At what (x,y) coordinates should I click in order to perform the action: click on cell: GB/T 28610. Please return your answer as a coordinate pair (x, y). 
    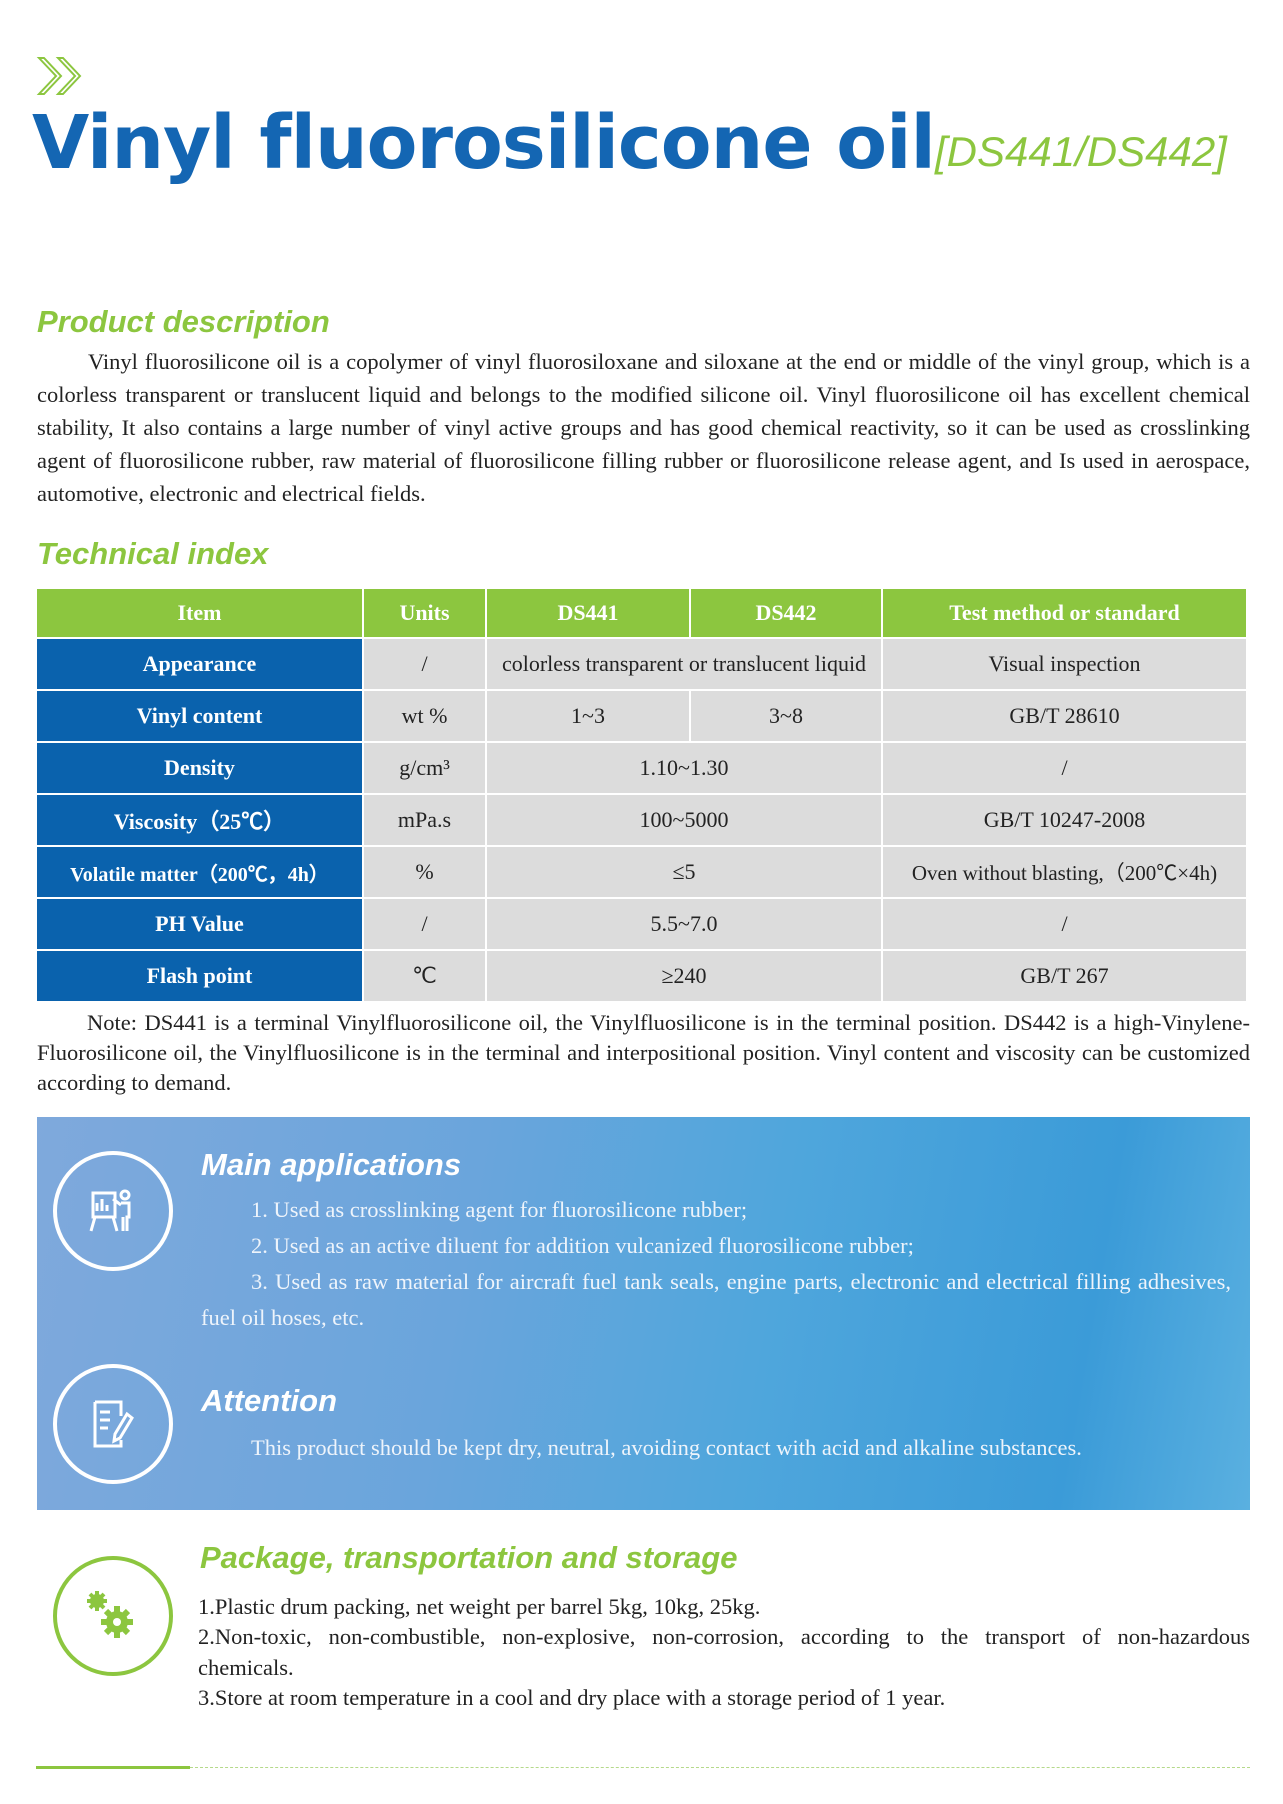
    Looking at the image, I should click on (1064, 716).